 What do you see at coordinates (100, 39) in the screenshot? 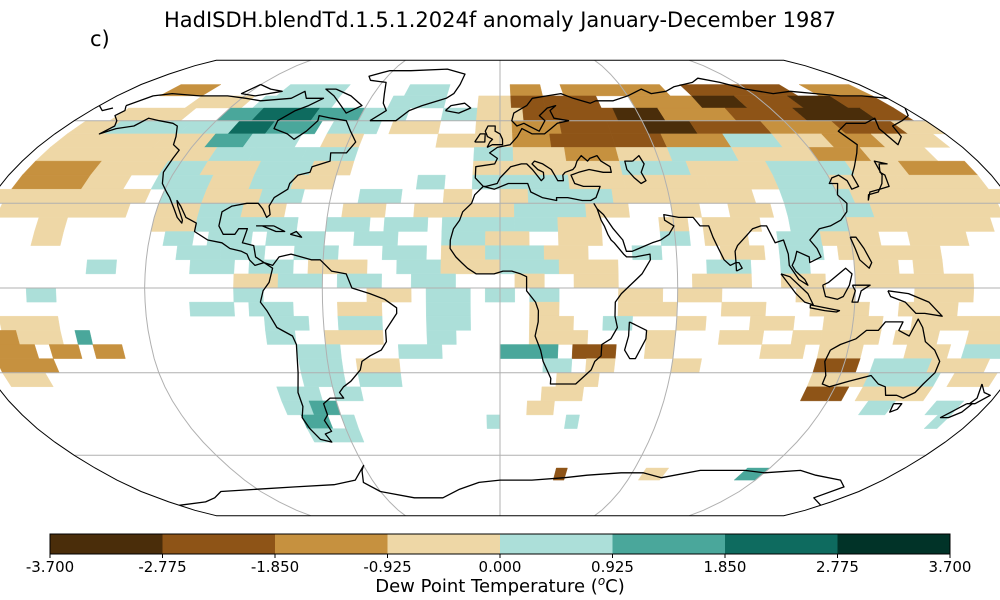
I see `panel-label: c)` at bounding box center [100, 39].